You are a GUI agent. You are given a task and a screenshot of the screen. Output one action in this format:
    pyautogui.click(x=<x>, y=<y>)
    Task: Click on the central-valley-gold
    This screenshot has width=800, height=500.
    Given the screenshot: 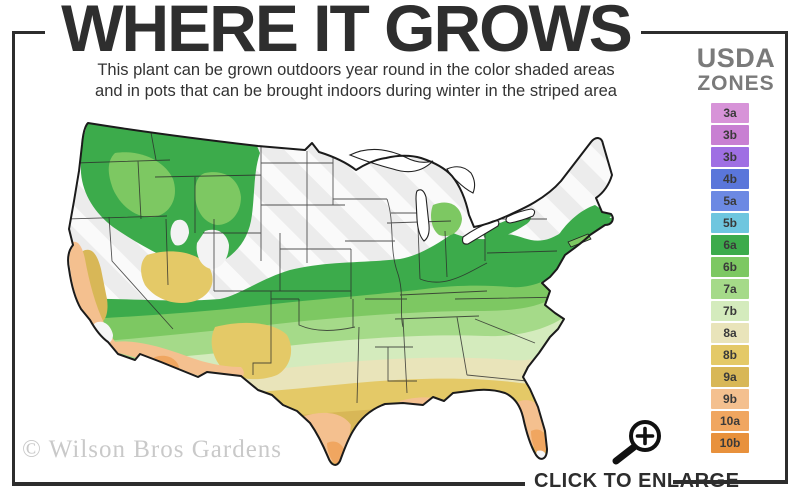 What is the action you would take?
    pyautogui.click(x=94, y=286)
    